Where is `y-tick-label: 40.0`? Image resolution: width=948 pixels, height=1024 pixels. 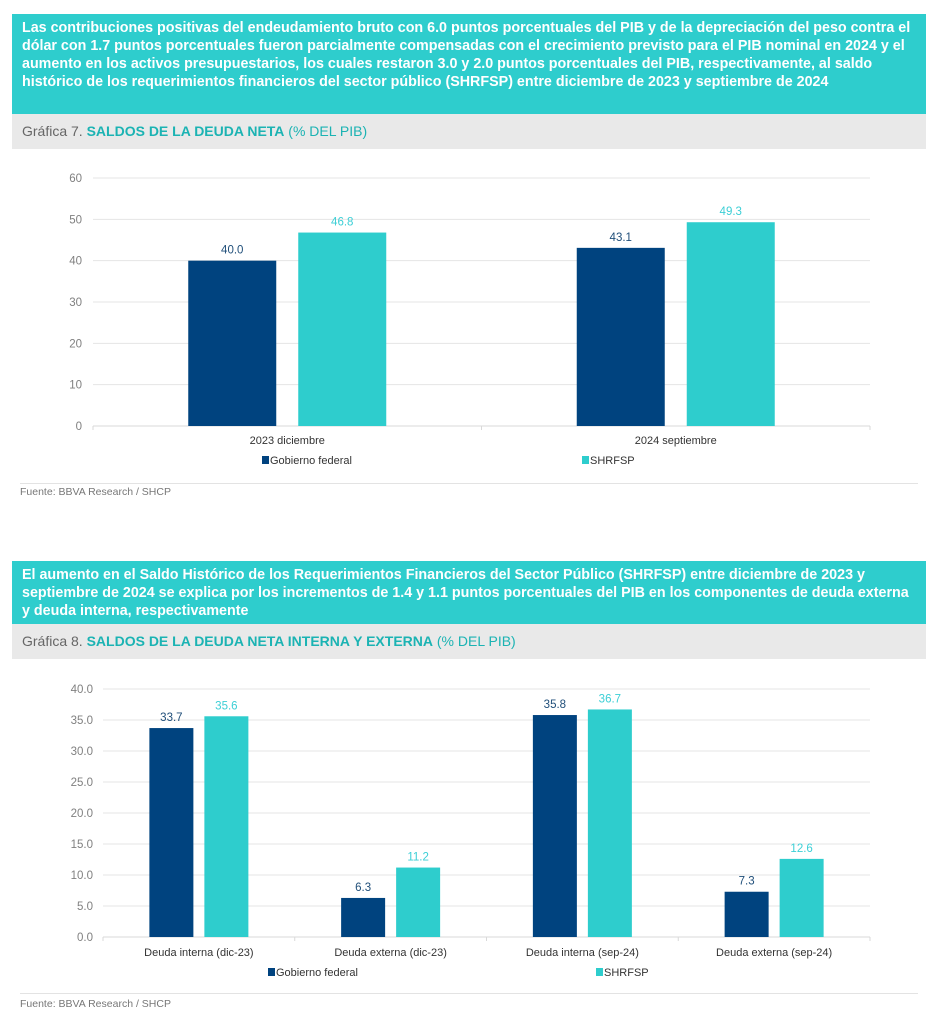 y-tick-label: 40.0 is located at coordinates (82, 690).